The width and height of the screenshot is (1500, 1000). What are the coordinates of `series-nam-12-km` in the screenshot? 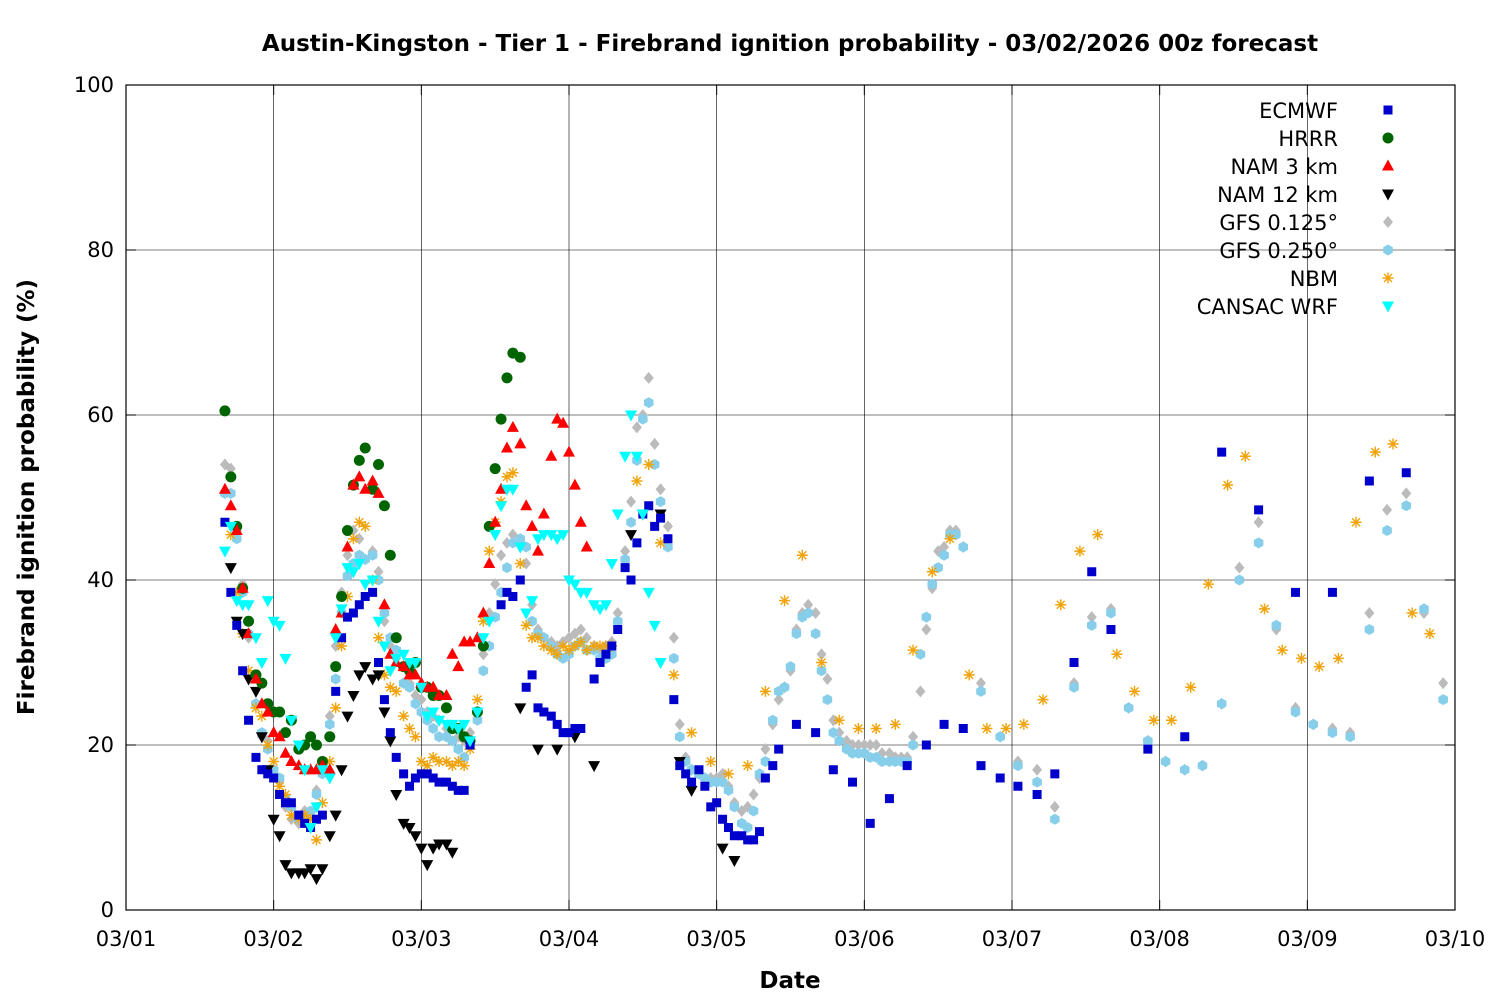 It's located at (482, 697).